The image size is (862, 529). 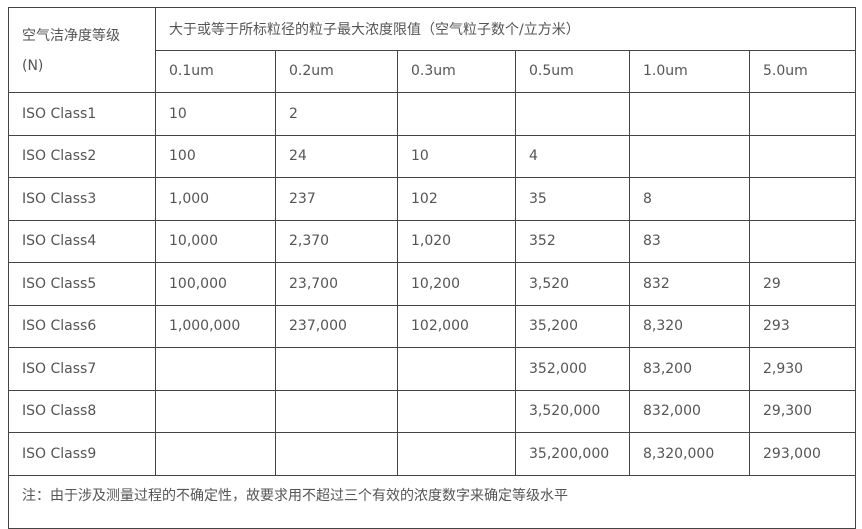 I want to click on class-cell: ISO Class5, so click(x=82, y=284).